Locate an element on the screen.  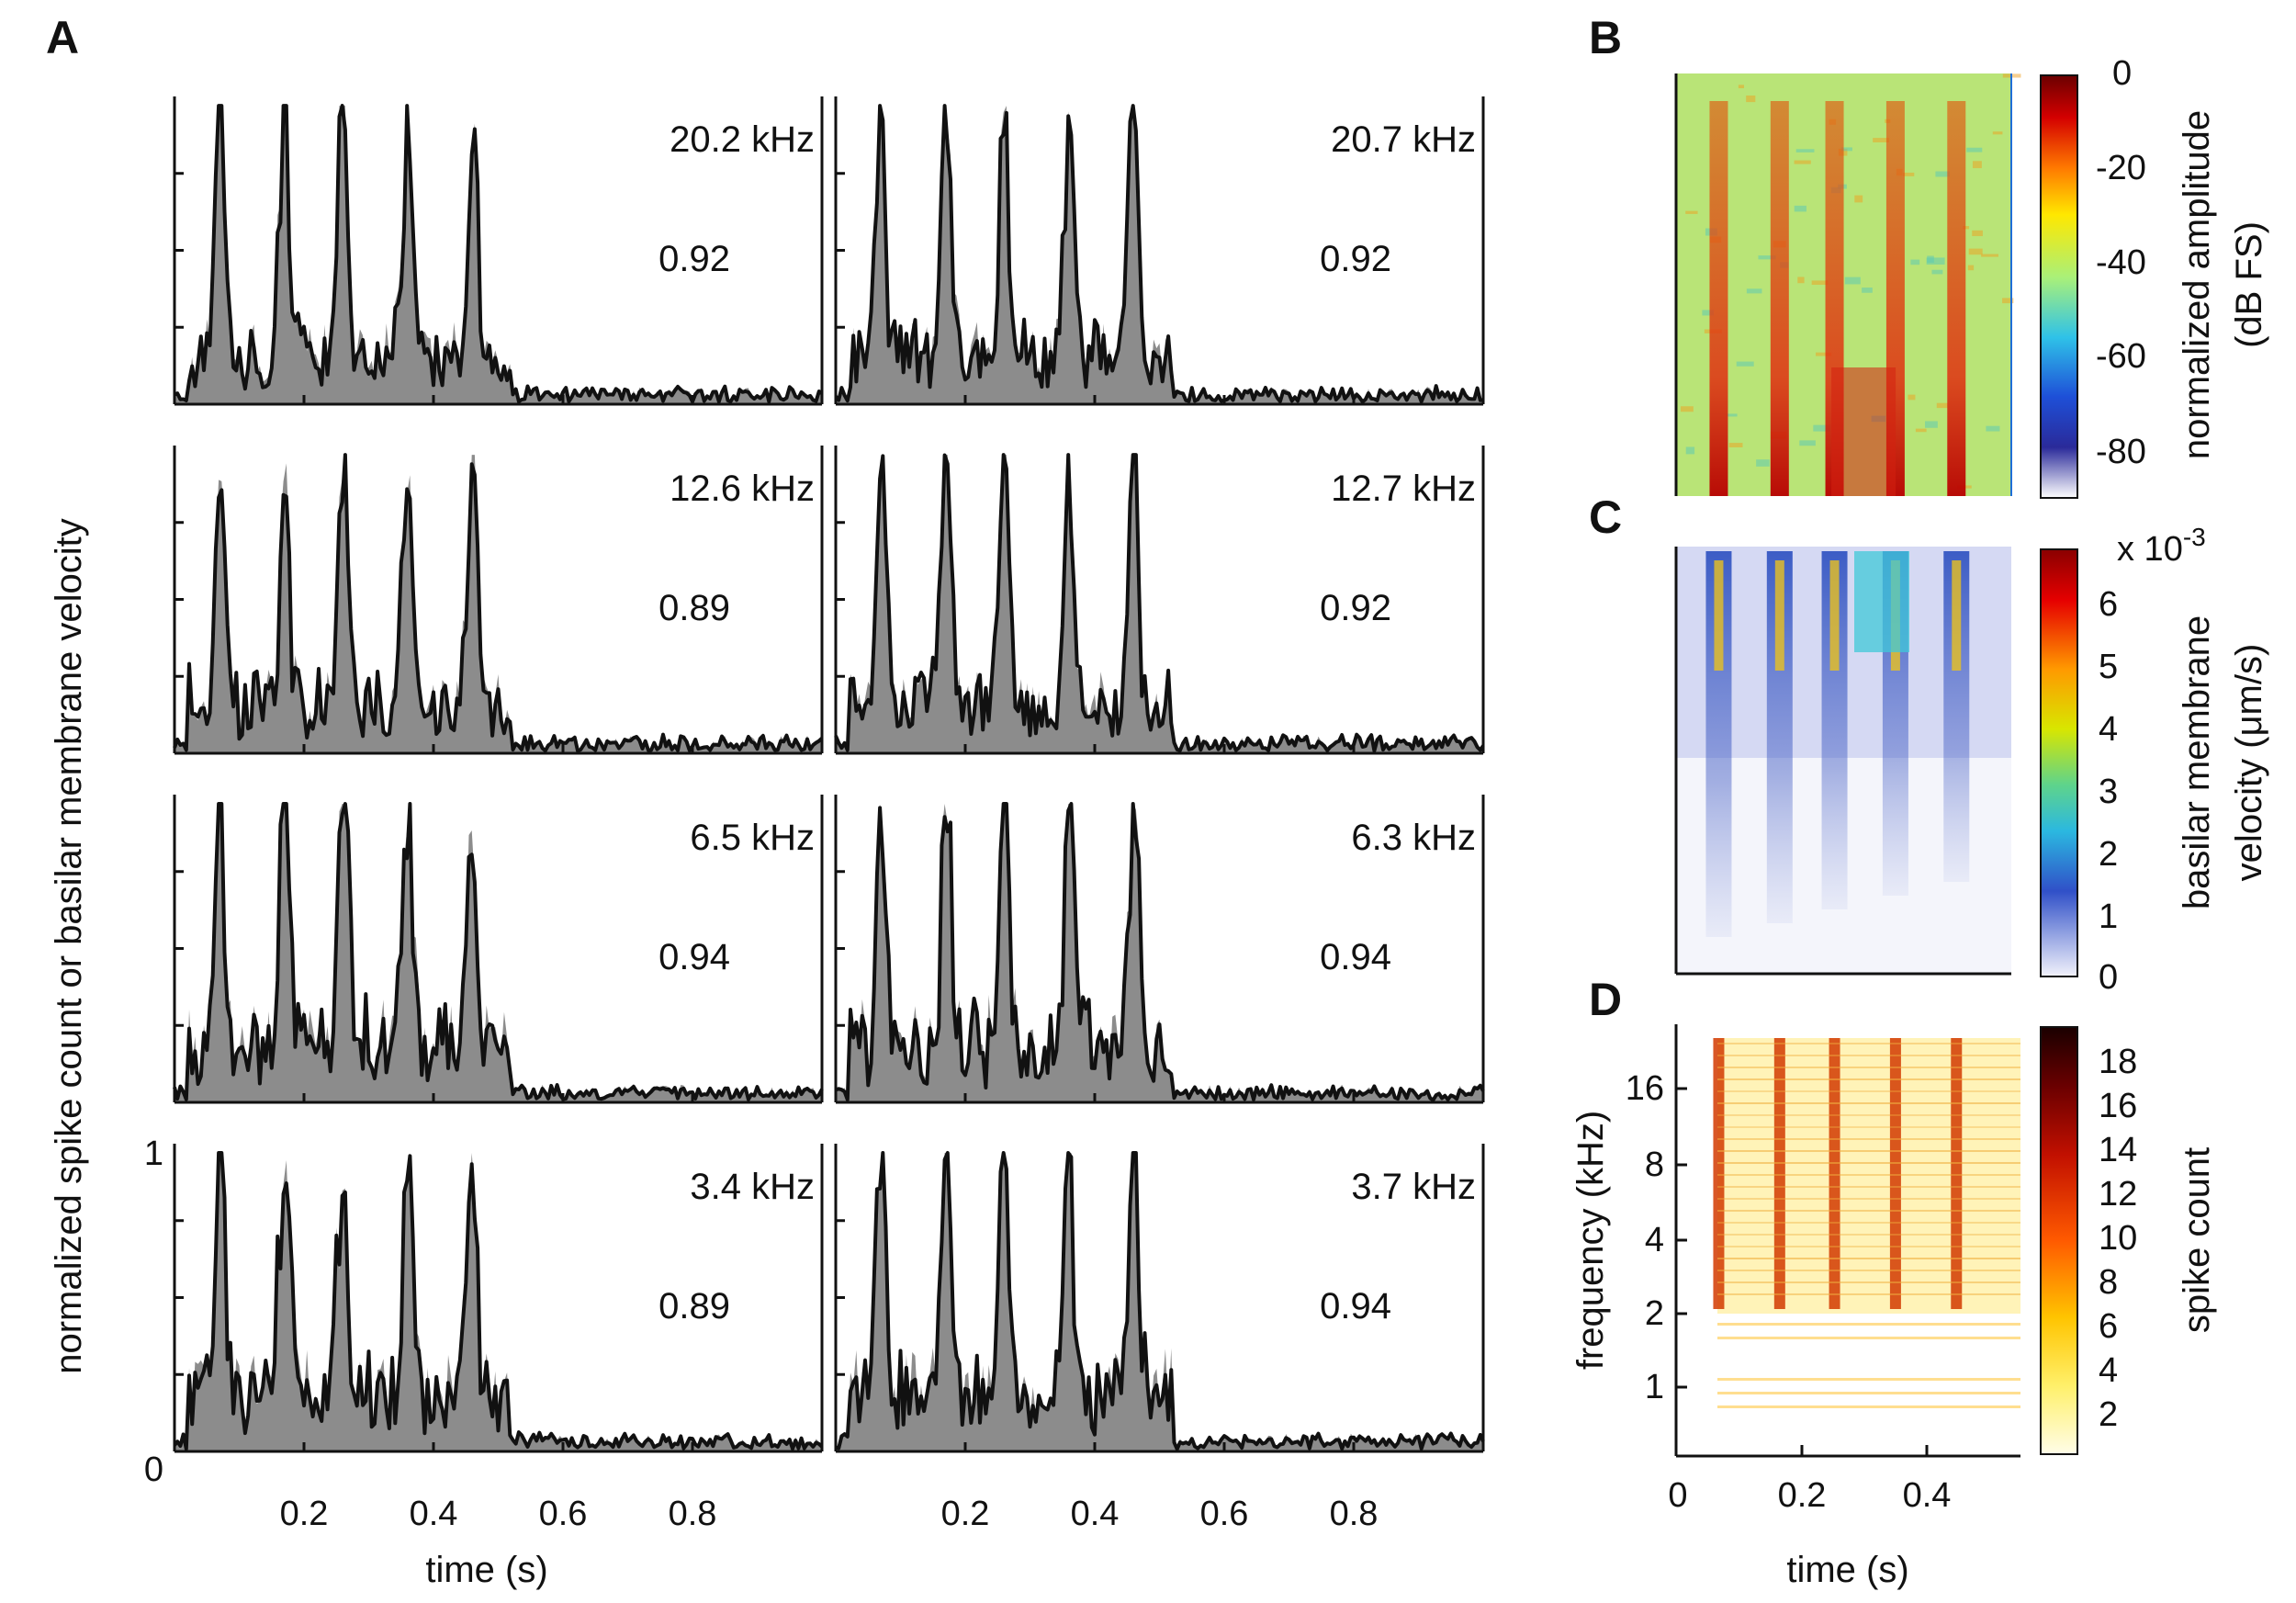
panel-d-rows is located at coordinates (1869, 1226).